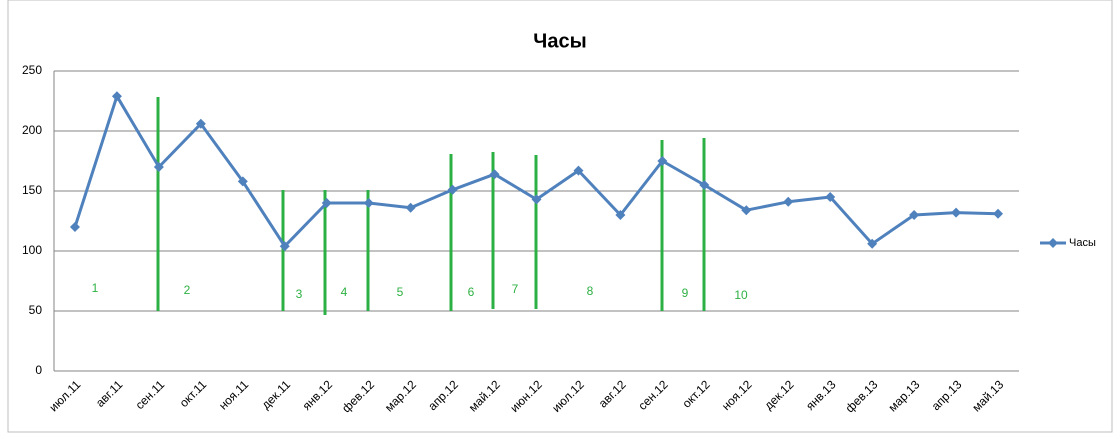 The width and height of the screenshot is (1120, 439). What do you see at coordinates (515, 289) in the screenshot?
I see `annotation: 7` at bounding box center [515, 289].